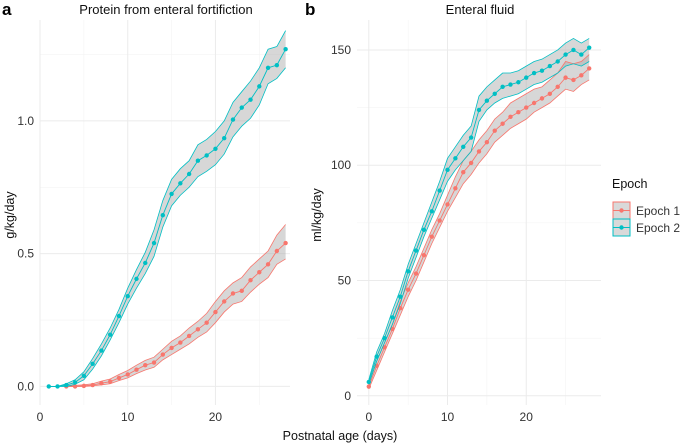 Image resolution: width=685 pixels, height=444 pixels. What do you see at coordinates (341, 165) in the screenshot?
I see `y-tick-label: 100` at bounding box center [341, 165].